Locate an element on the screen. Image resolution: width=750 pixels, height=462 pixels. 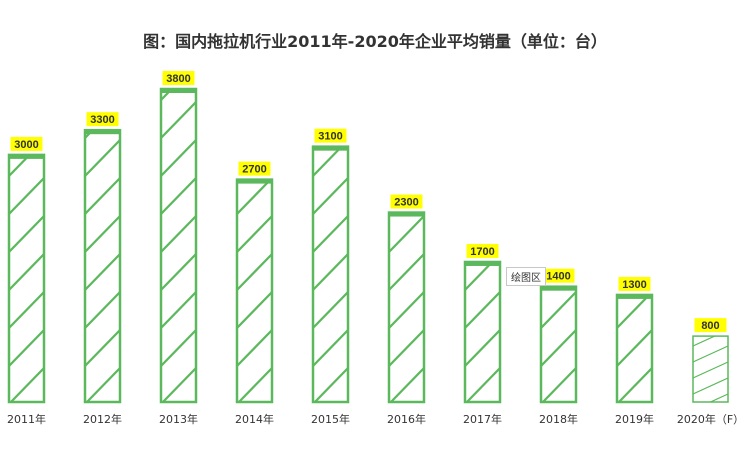
data-label-text: 1700 is located at coordinates (482, 252).